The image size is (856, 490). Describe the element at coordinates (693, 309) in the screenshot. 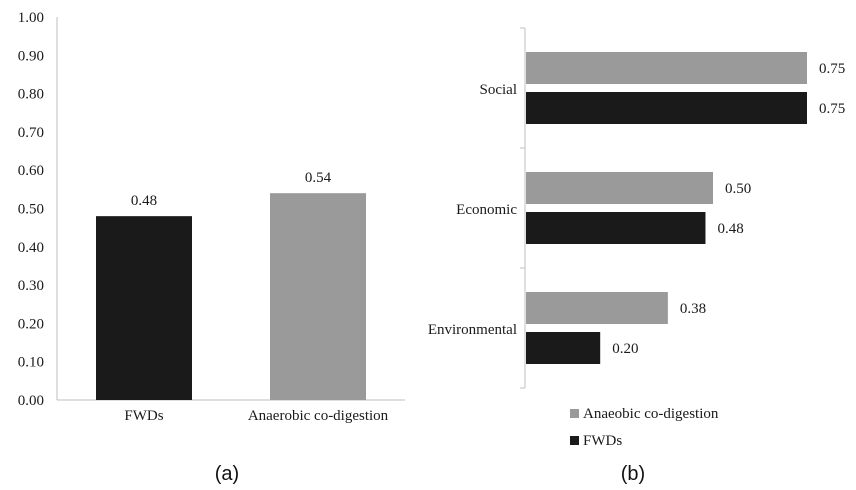

I see `data-label: 0.38` at that location.